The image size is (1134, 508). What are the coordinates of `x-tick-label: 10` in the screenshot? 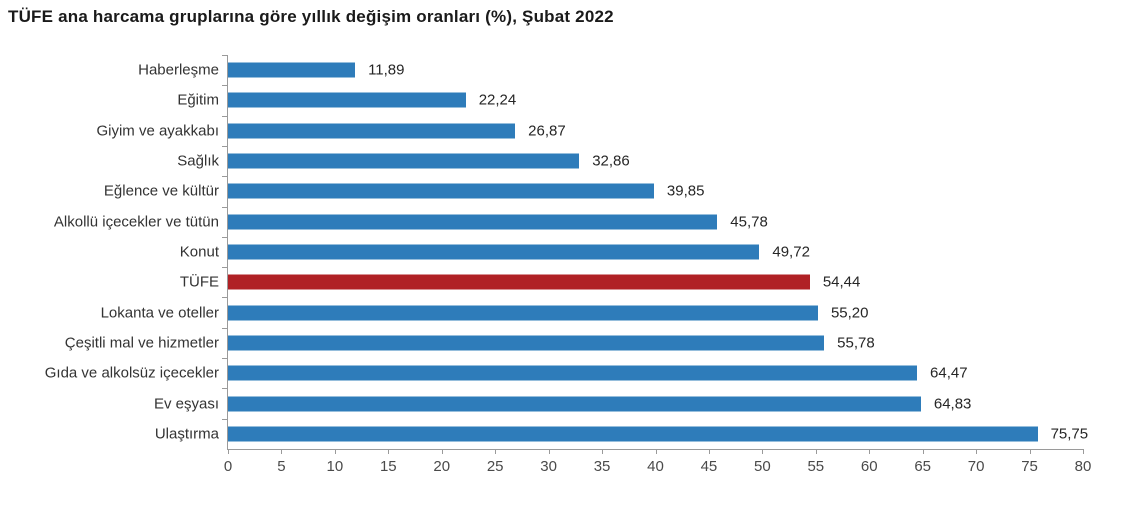 It's located at (335, 466).